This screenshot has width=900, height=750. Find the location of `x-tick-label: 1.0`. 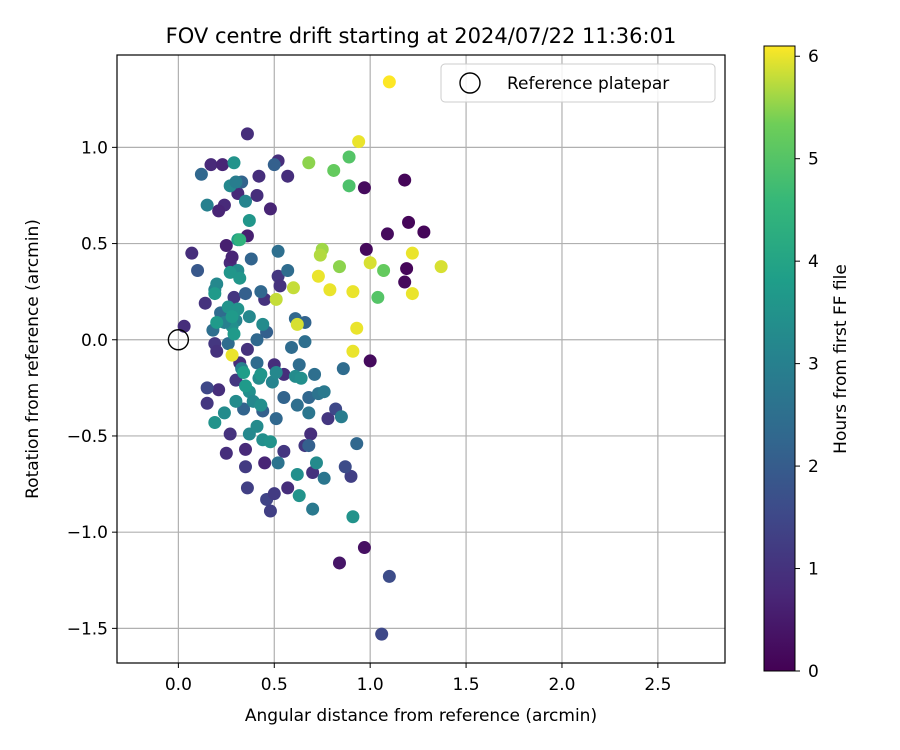

x-tick-label: 1.0 is located at coordinates (370, 685).